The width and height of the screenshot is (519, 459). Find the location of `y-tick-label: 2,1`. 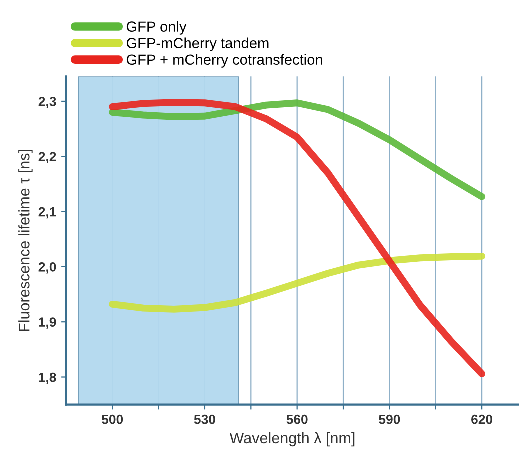

y-tick-label: 2,1 is located at coordinates (47, 213).